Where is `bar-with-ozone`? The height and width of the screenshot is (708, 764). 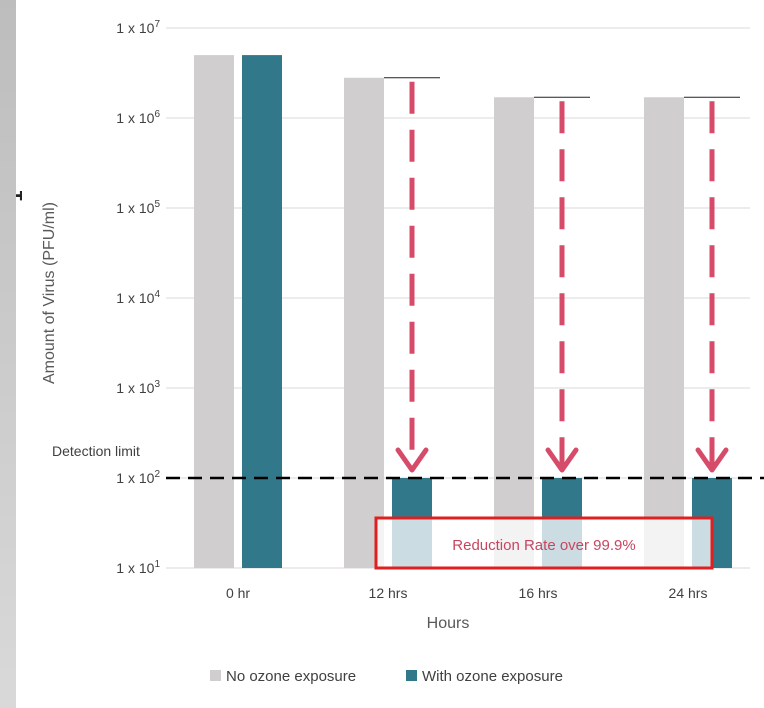 bar-with-ozone is located at coordinates (262, 311).